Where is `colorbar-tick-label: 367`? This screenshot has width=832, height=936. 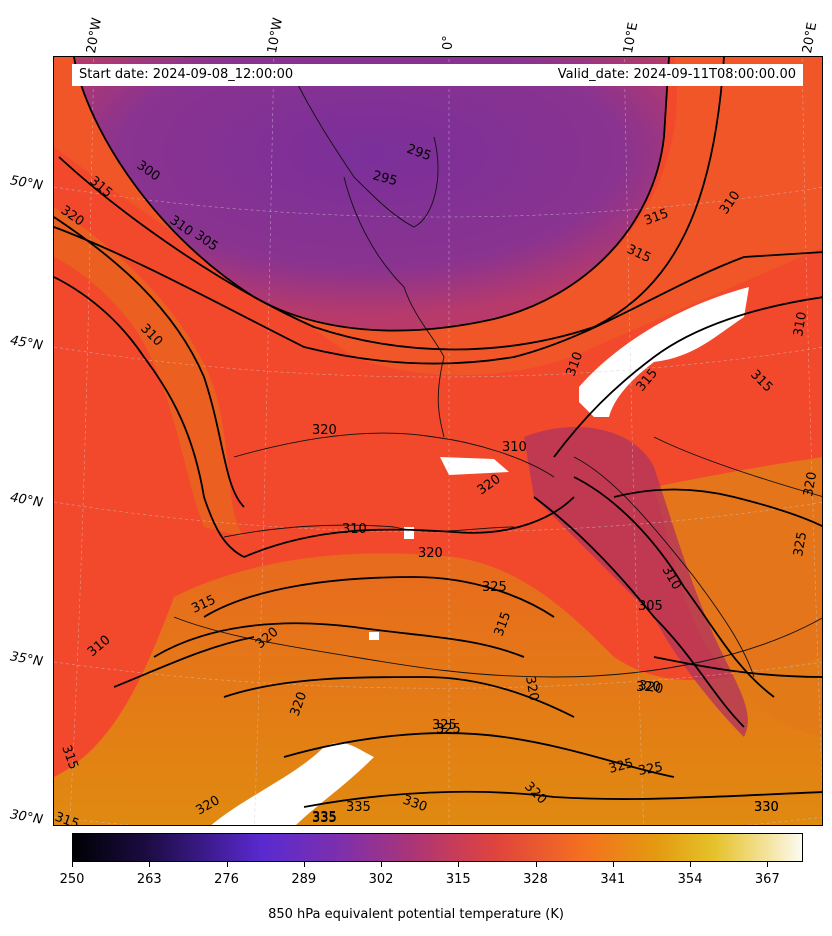 colorbar-tick-label: 367 is located at coordinates (767, 879).